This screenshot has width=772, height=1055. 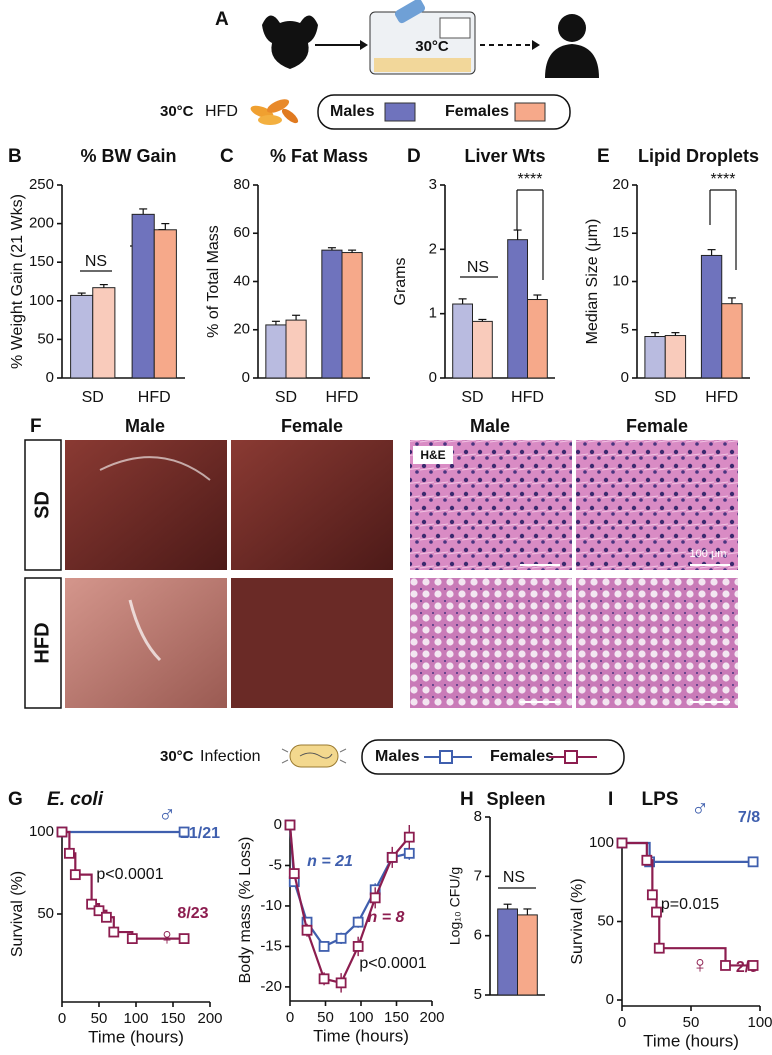 I want to click on chart-title: E. coli, so click(x=75, y=799).